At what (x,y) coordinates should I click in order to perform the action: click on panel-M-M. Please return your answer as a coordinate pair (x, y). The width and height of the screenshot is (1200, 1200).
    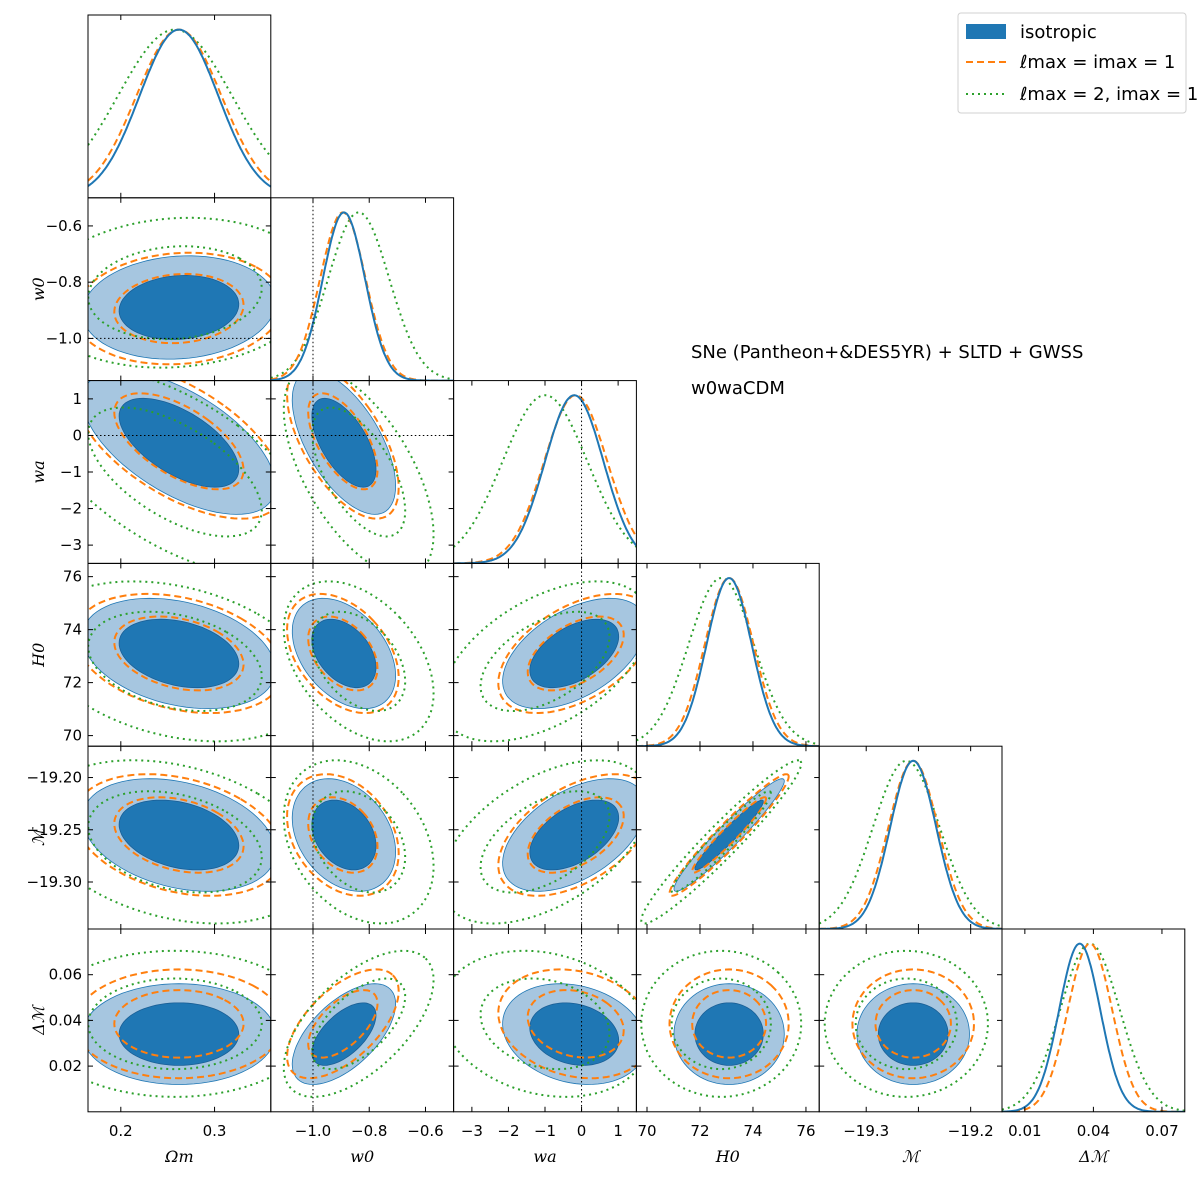
    Looking at the image, I should click on (911, 844).